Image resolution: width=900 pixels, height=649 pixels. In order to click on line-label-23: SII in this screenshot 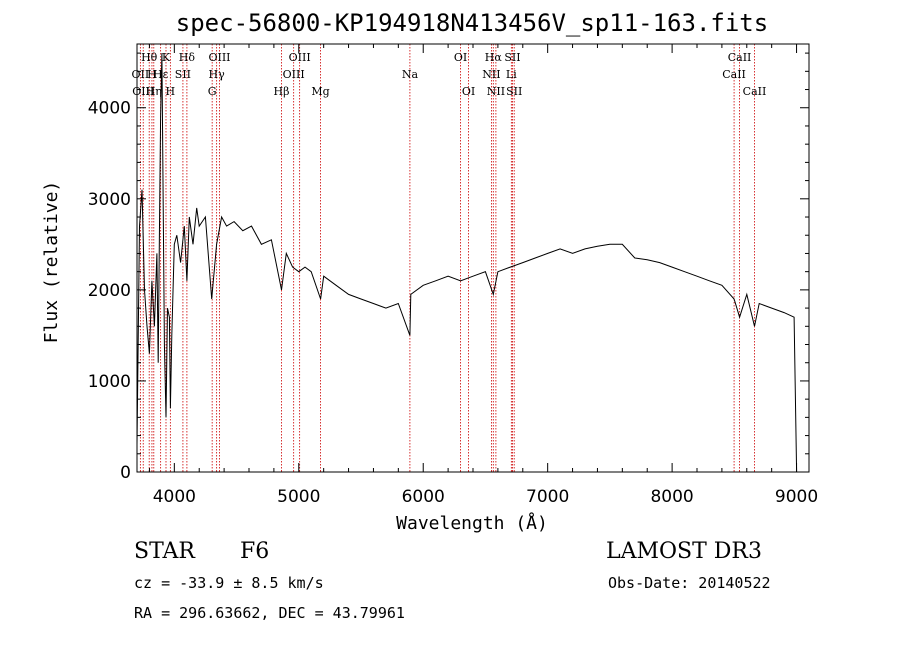, I will do `click(512, 57)`.